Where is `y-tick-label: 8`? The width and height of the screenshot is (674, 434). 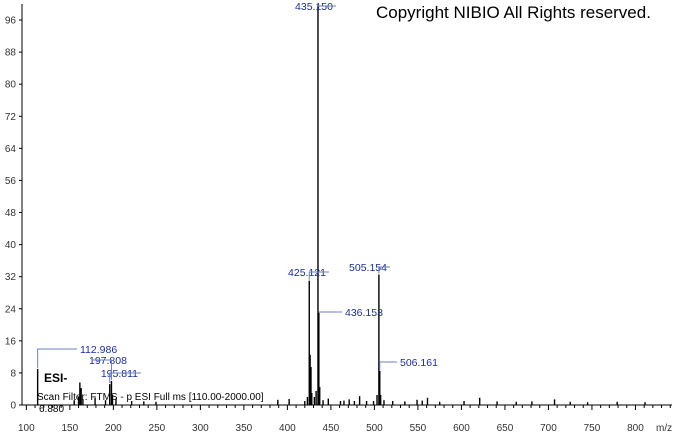
y-tick-label: 8 is located at coordinates (13, 373).